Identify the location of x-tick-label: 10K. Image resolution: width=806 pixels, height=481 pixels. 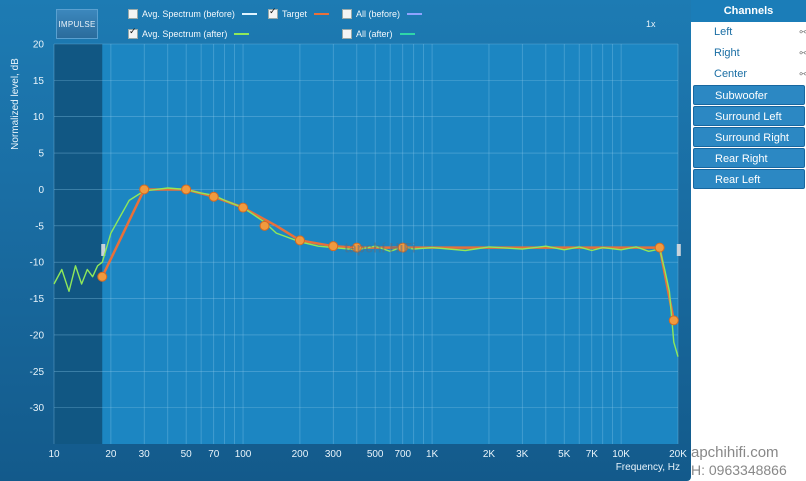
(621, 454).